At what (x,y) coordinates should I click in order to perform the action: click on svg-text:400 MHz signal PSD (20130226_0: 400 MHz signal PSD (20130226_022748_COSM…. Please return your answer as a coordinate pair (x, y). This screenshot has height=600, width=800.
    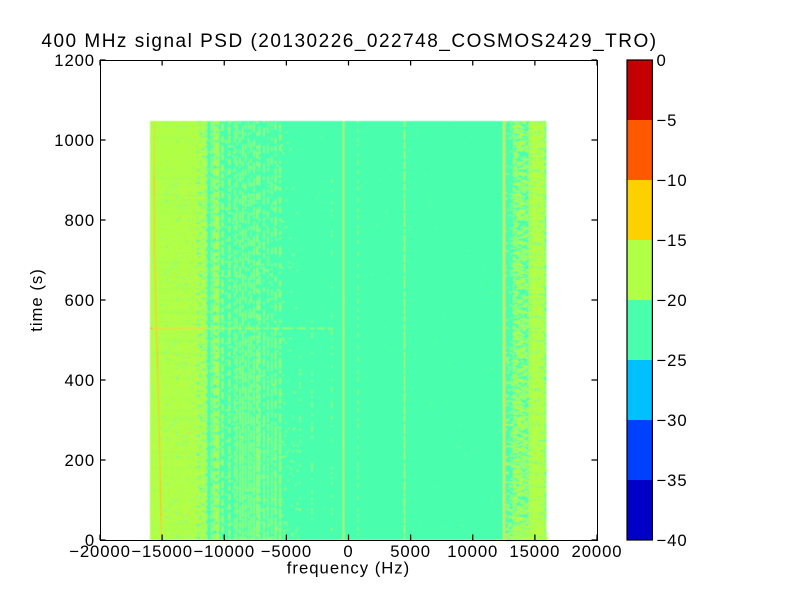
    Looking at the image, I should click on (349, 41).